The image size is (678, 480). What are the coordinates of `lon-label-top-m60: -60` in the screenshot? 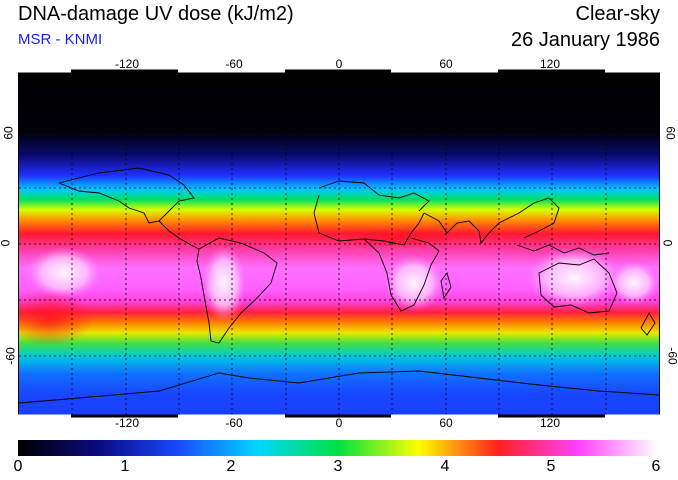 It's located at (234, 64).